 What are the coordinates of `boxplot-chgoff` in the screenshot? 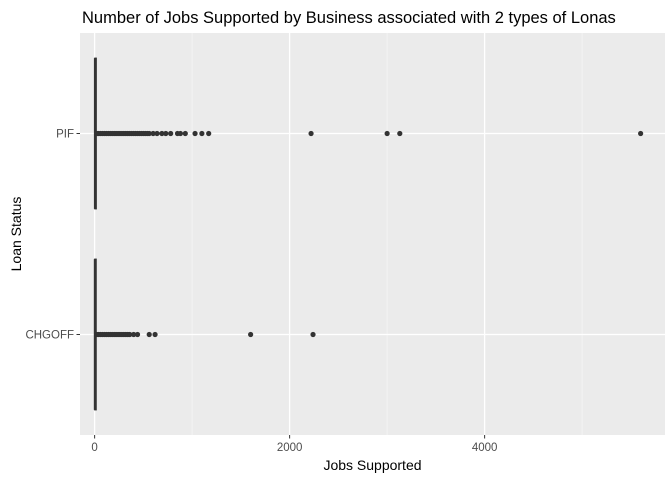 It's located at (204, 334).